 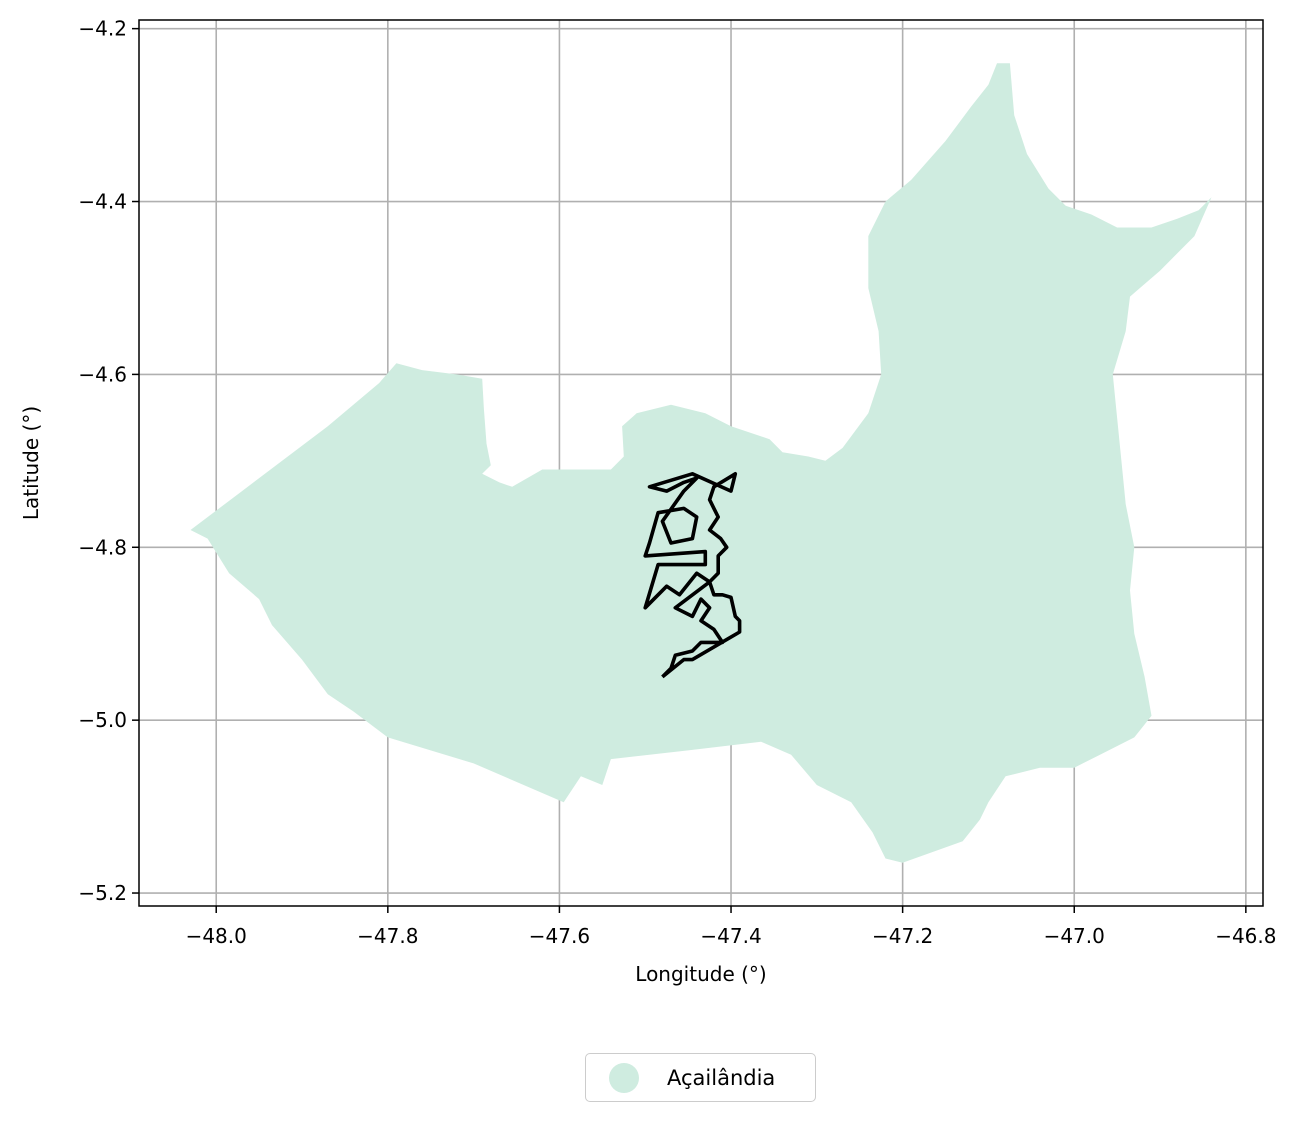 What do you see at coordinates (692, 575) in the screenshot?
I see `inner-boundary-outline` at bounding box center [692, 575].